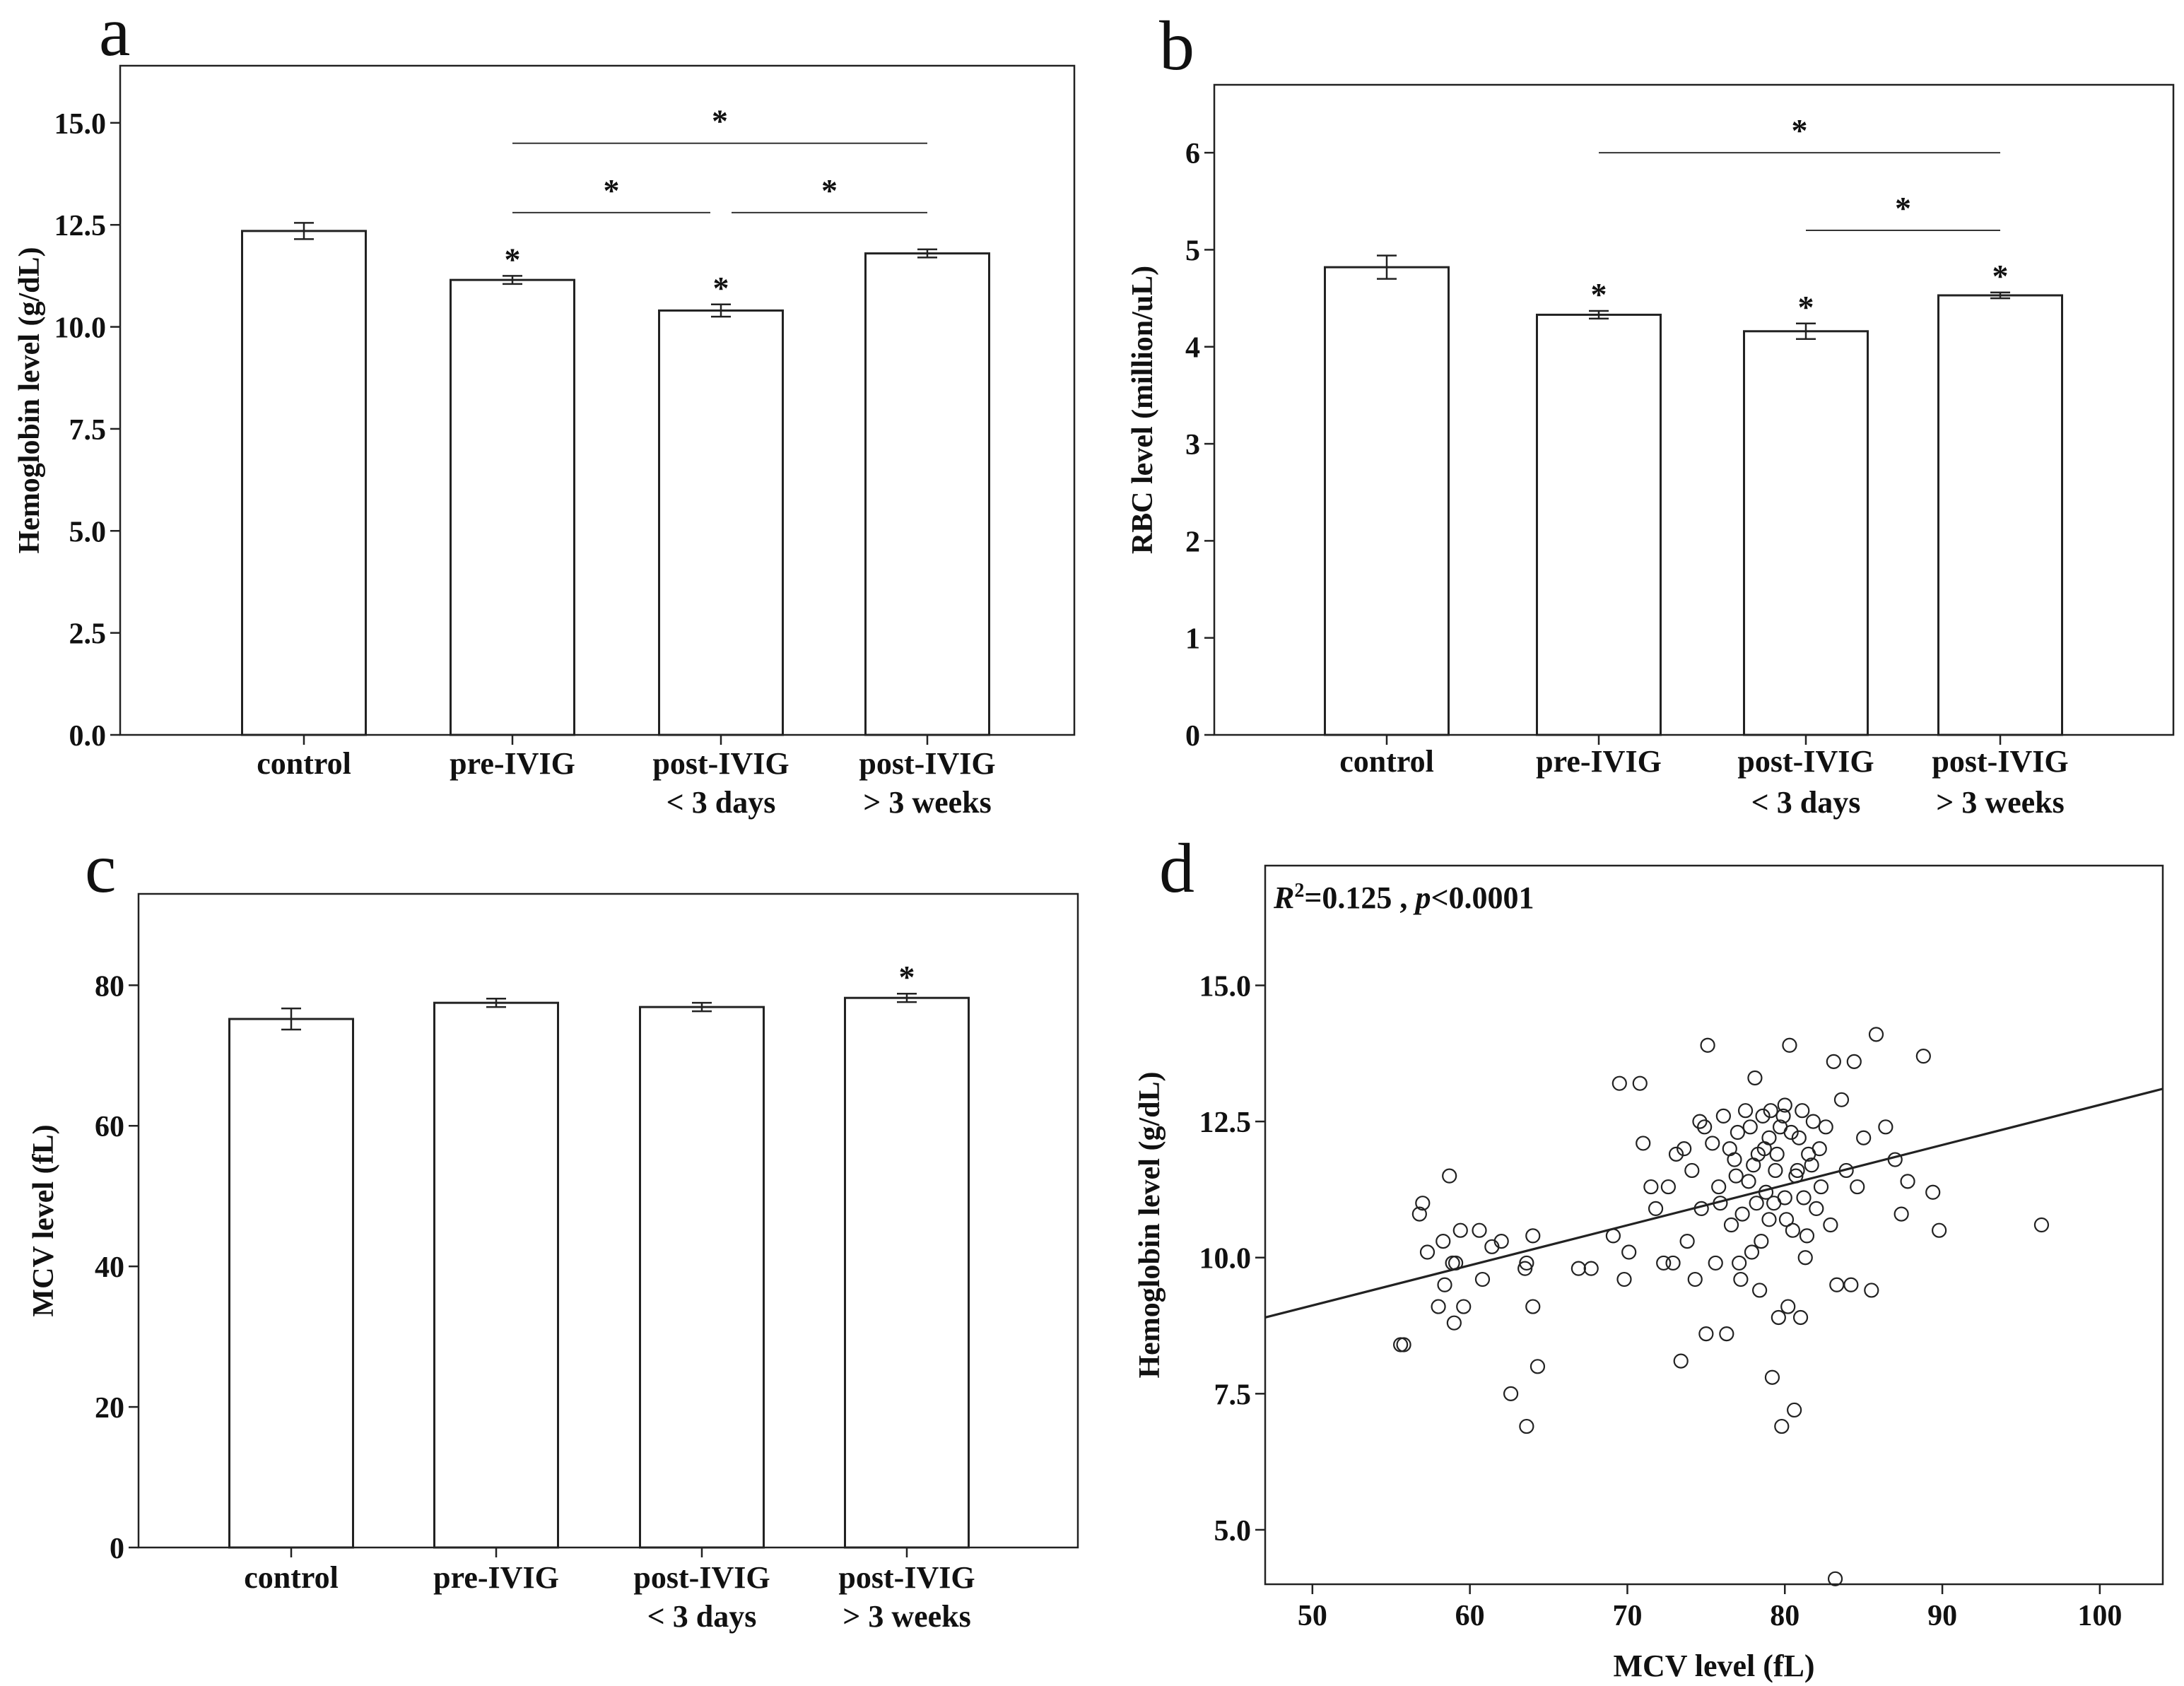  Describe the element at coordinates (1599, 761) in the screenshot. I see `category-label-b: pre-IVIG` at that location.